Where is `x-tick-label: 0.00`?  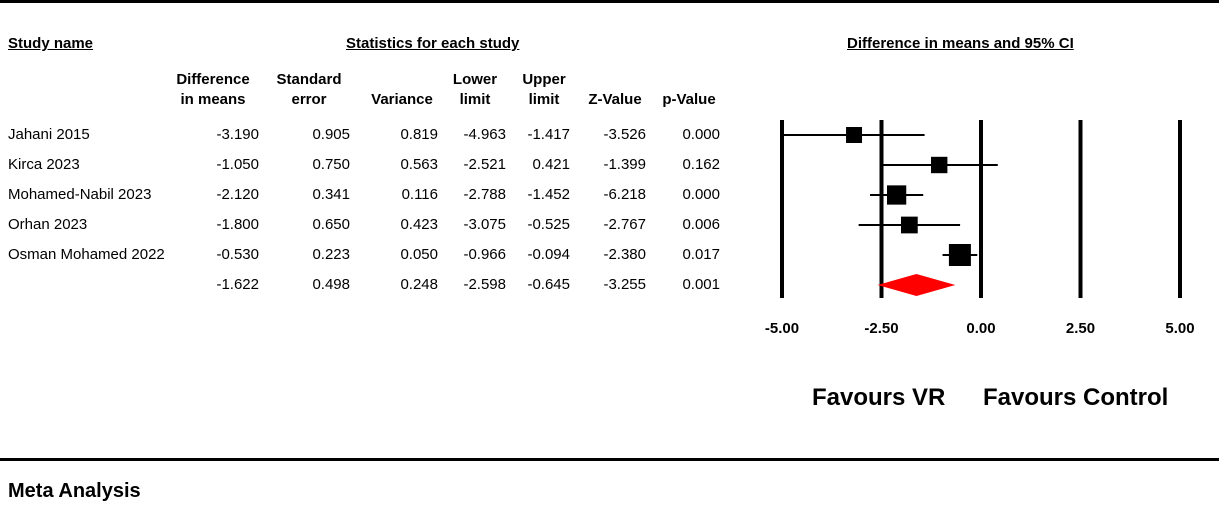
x-tick-label: 0.00 is located at coordinates (980, 328).